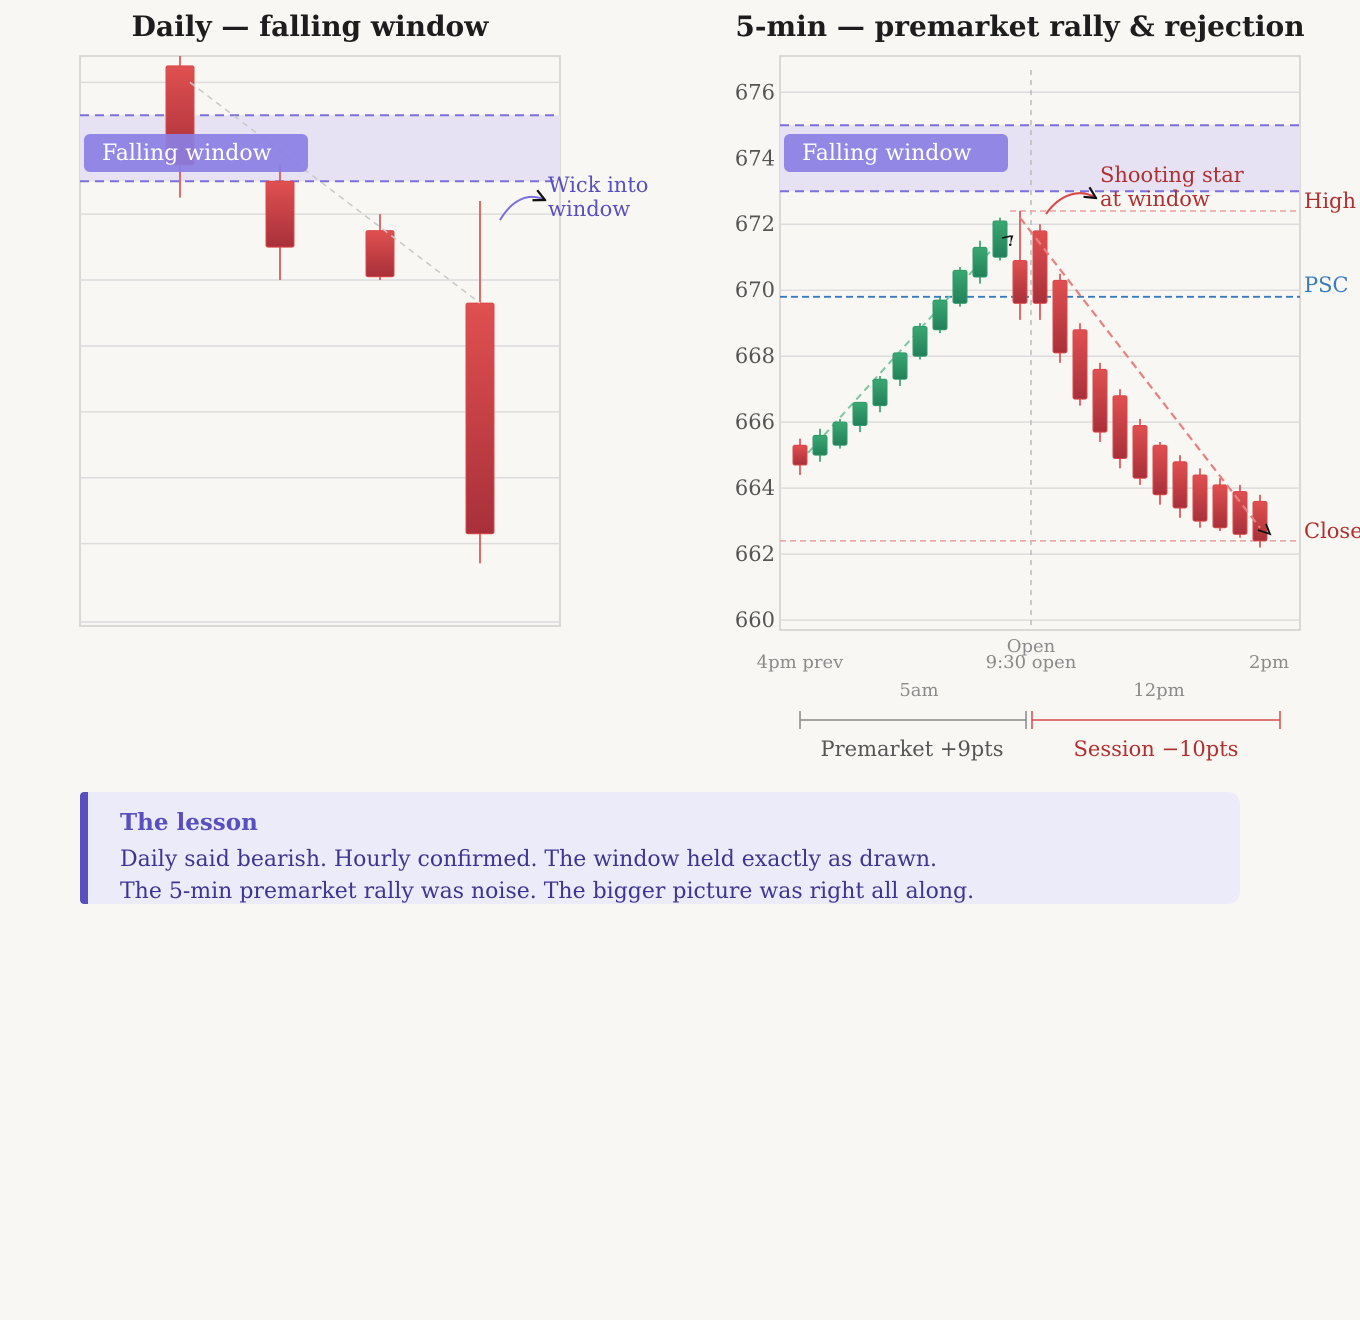  What do you see at coordinates (1172, 175) in the screenshot?
I see `intraday-annotation-line-1: Shooting star` at bounding box center [1172, 175].